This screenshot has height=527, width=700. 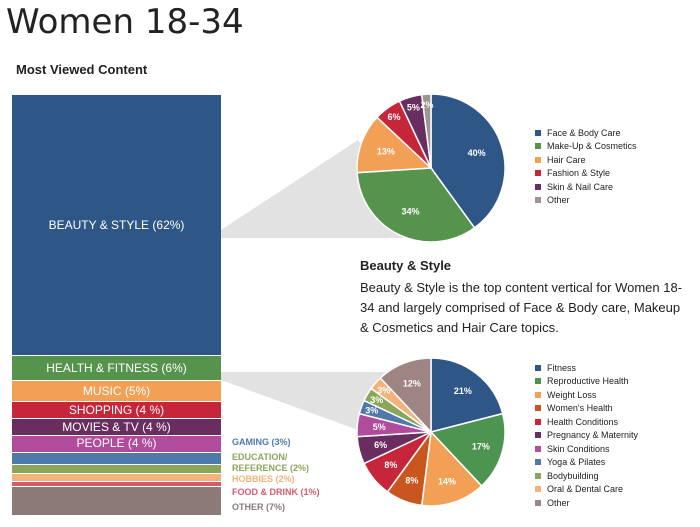 What do you see at coordinates (481, 447) in the screenshot?
I see `health-slice-label-1: 17%` at bounding box center [481, 447].